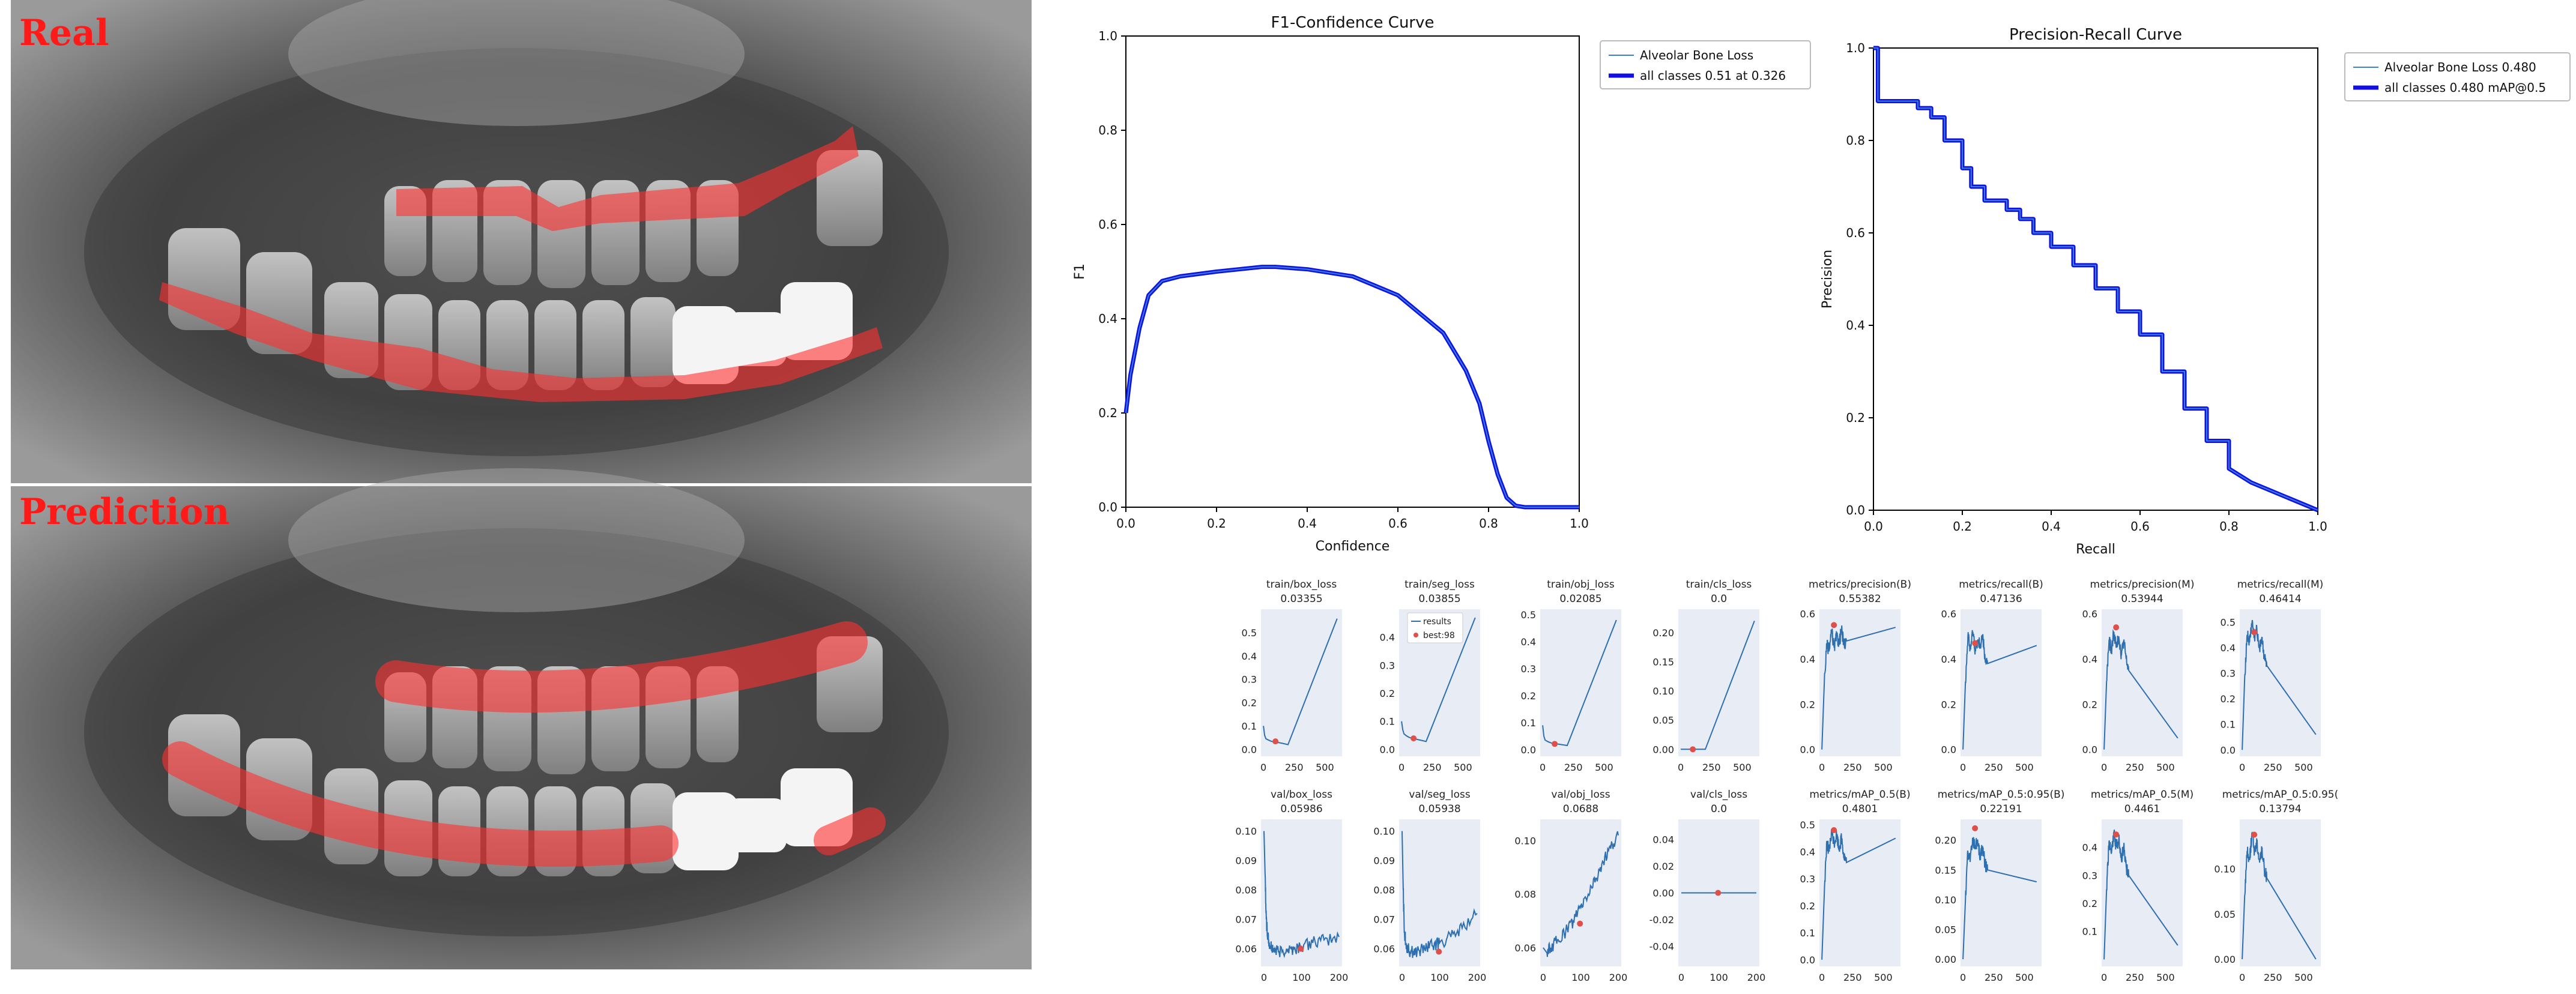 Image resolution: width=2576 pixels, height=994 pixels. What do you see at coordinates (1246, 920) in the screenshot?
I see `y-tick-label: 0.07` at bounding box center [1246, 920].